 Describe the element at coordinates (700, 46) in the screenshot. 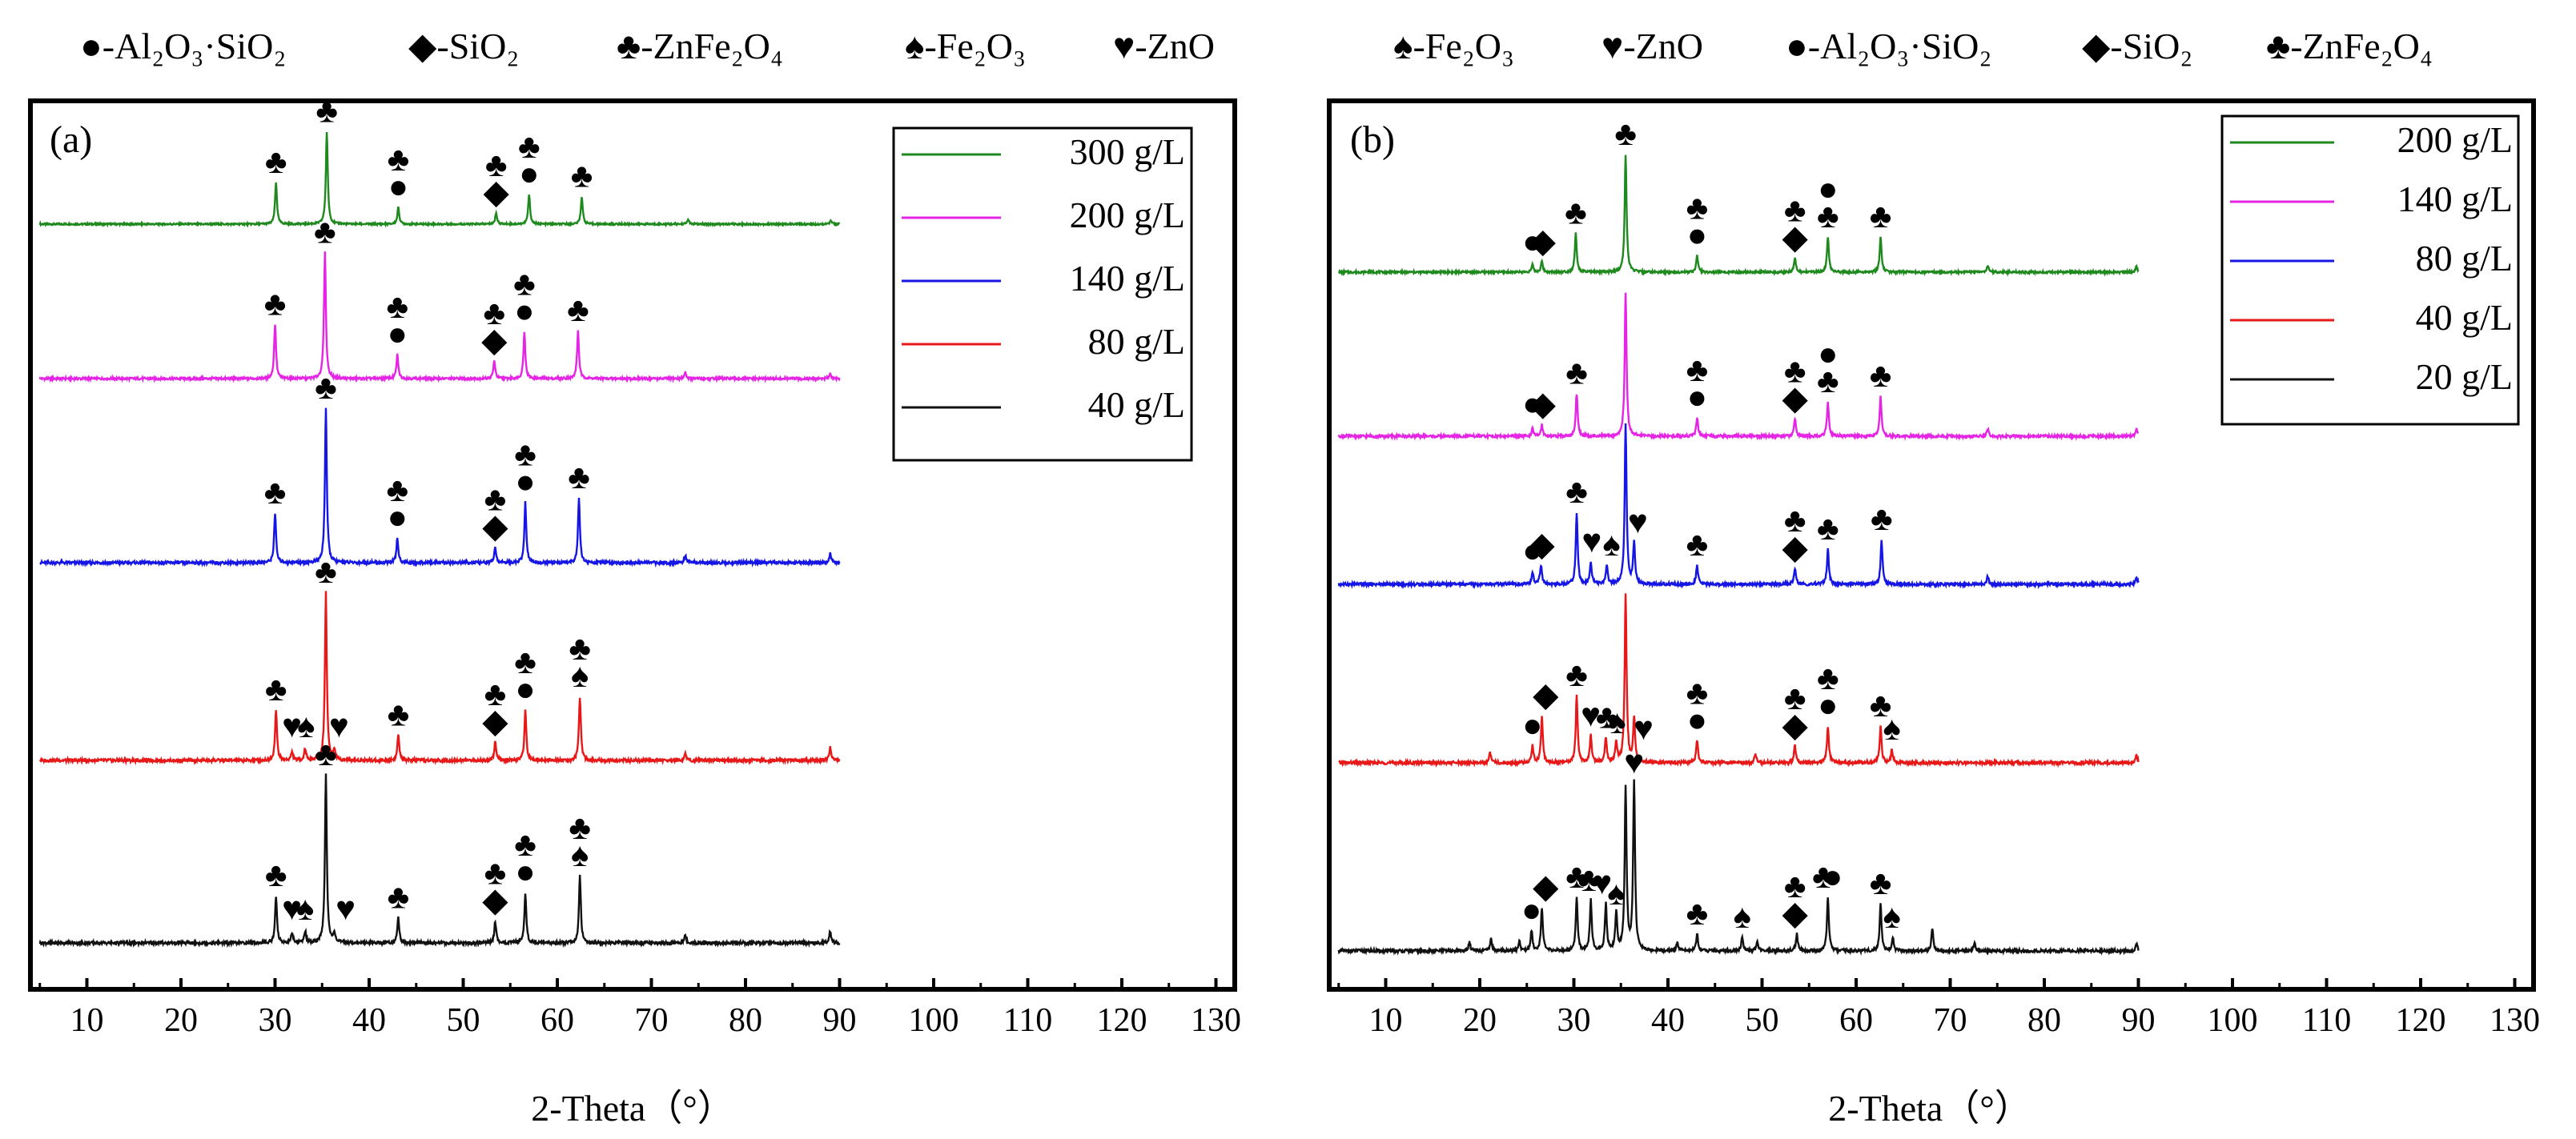

I see `phase-legend-a-item: ♣-ZnFe₂O₄` at that location.